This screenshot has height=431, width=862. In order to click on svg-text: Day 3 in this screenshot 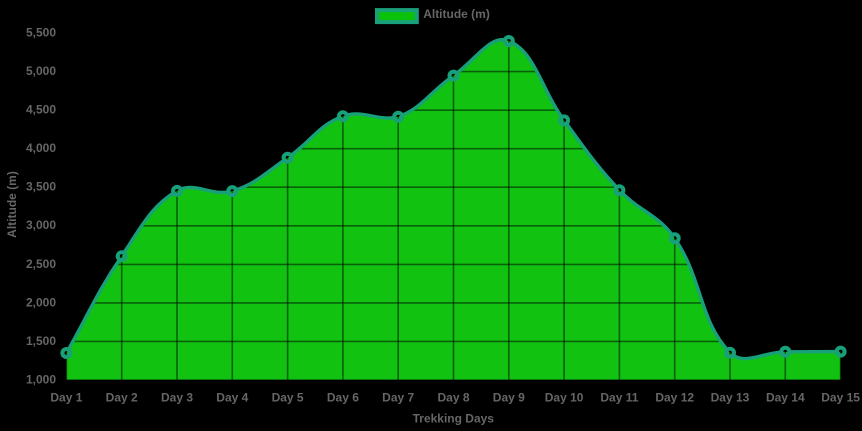, I will do `click(177, 398)`.